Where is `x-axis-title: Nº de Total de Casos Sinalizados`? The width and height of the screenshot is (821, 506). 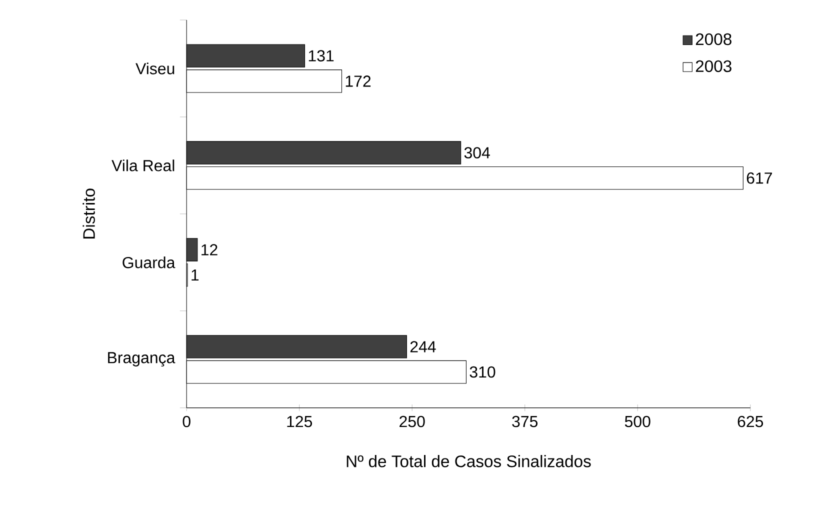
x-axis-title: Nº de Total de Casos Sinalizados is located at coordinates (468, 461).